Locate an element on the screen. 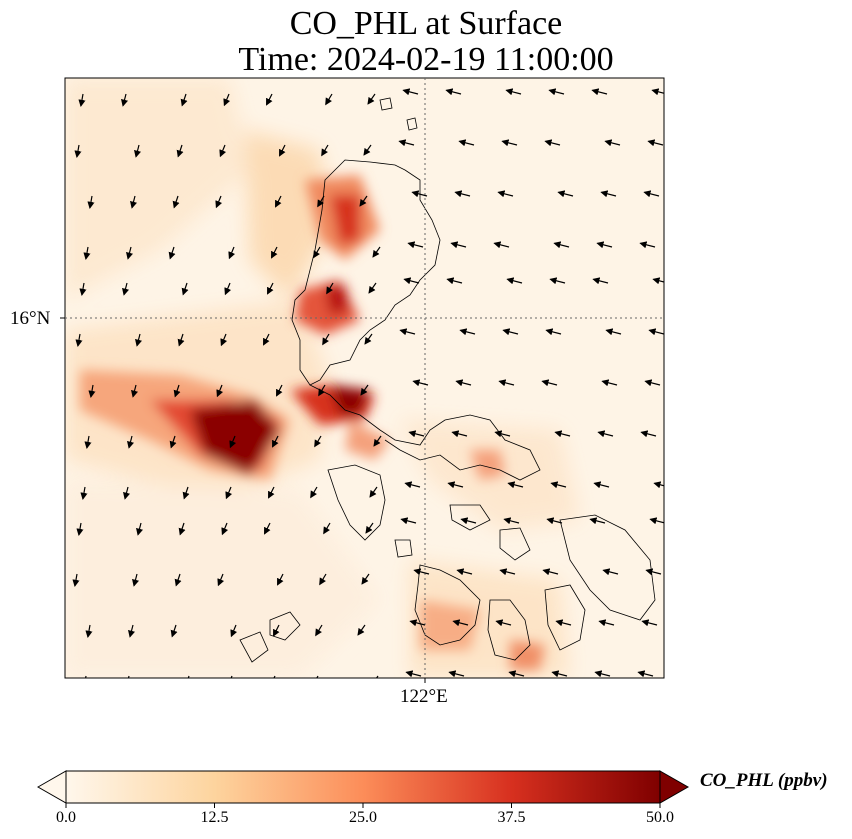 The height and width of the screenshot is (839, 852). colorbar-tick-label: 37.5 is located at coordinates (511, 817).